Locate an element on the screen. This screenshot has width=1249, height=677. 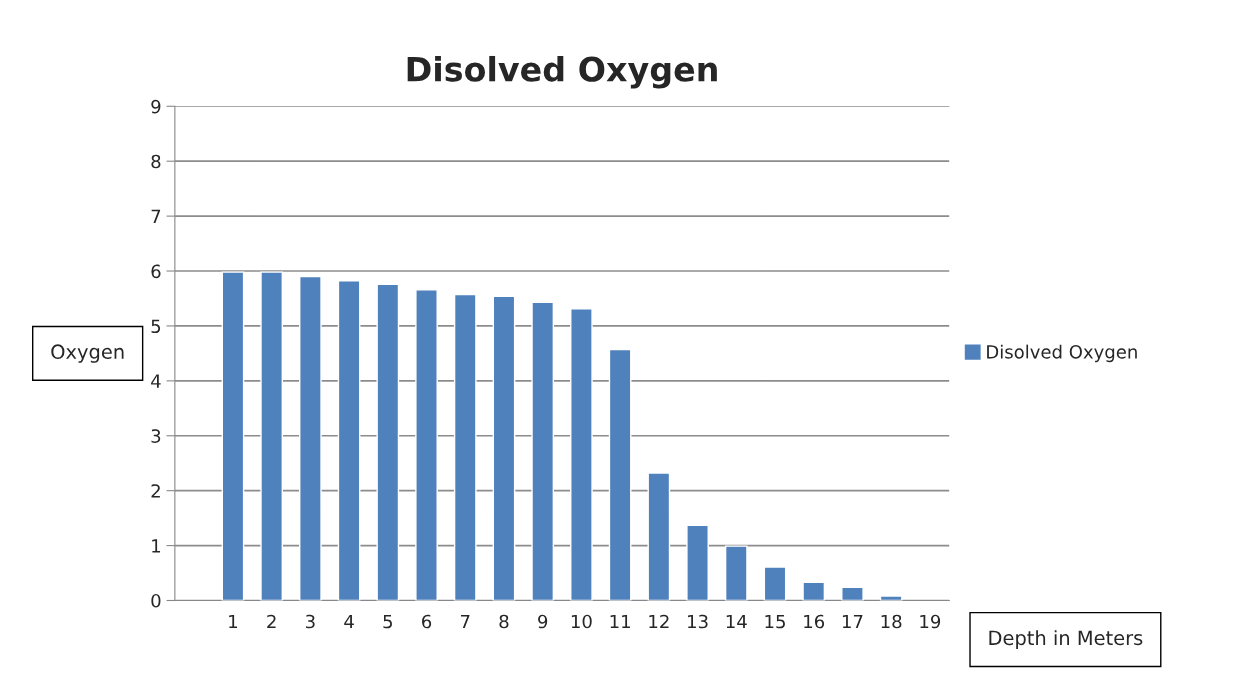
x-tick-label: 8 is located at coordinates (504, 621).